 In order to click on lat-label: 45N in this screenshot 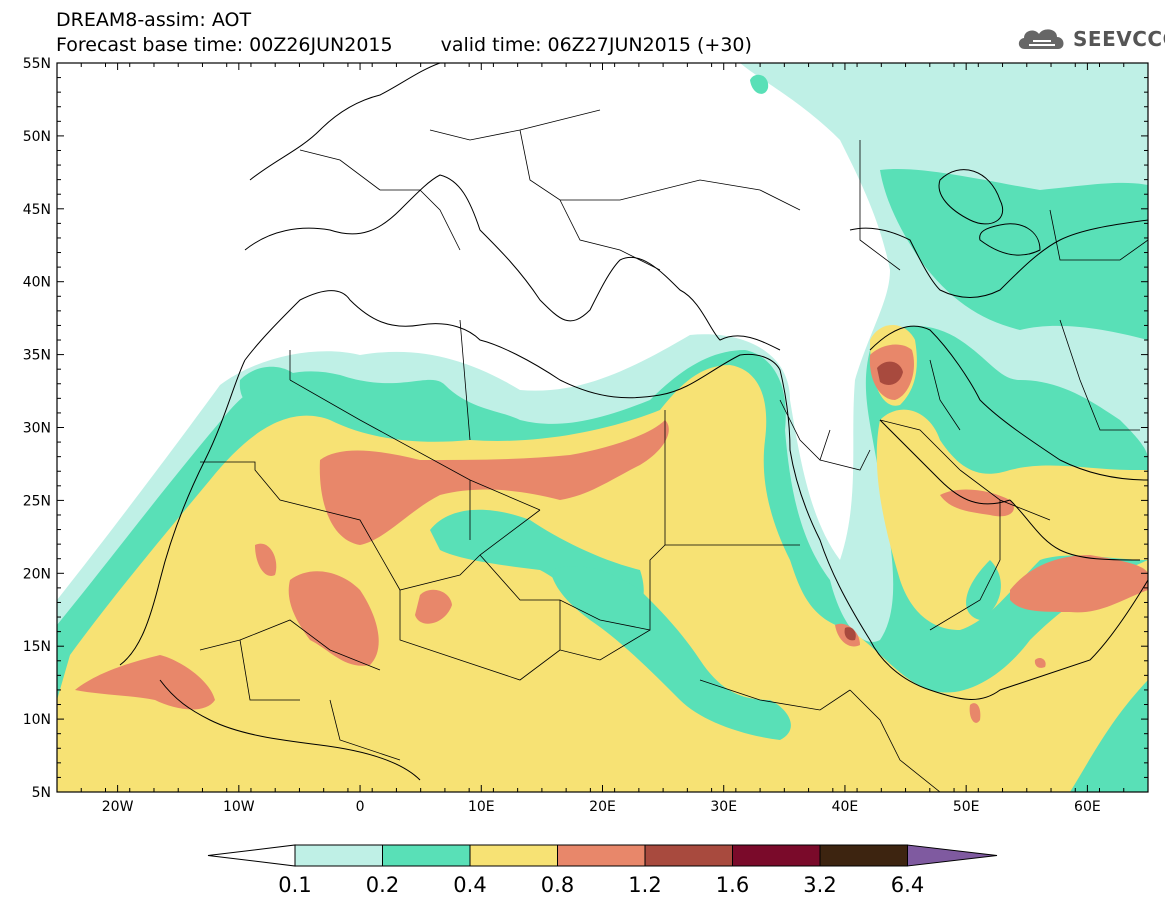, I will do `click(37, 210)`.